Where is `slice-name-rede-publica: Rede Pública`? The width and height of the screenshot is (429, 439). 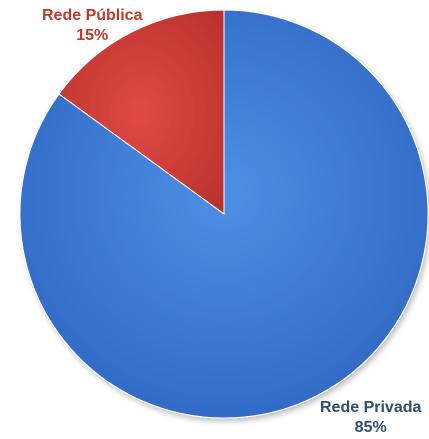 slice-name-rede-publica: Rede Pública is located at coordinates (92, 15).